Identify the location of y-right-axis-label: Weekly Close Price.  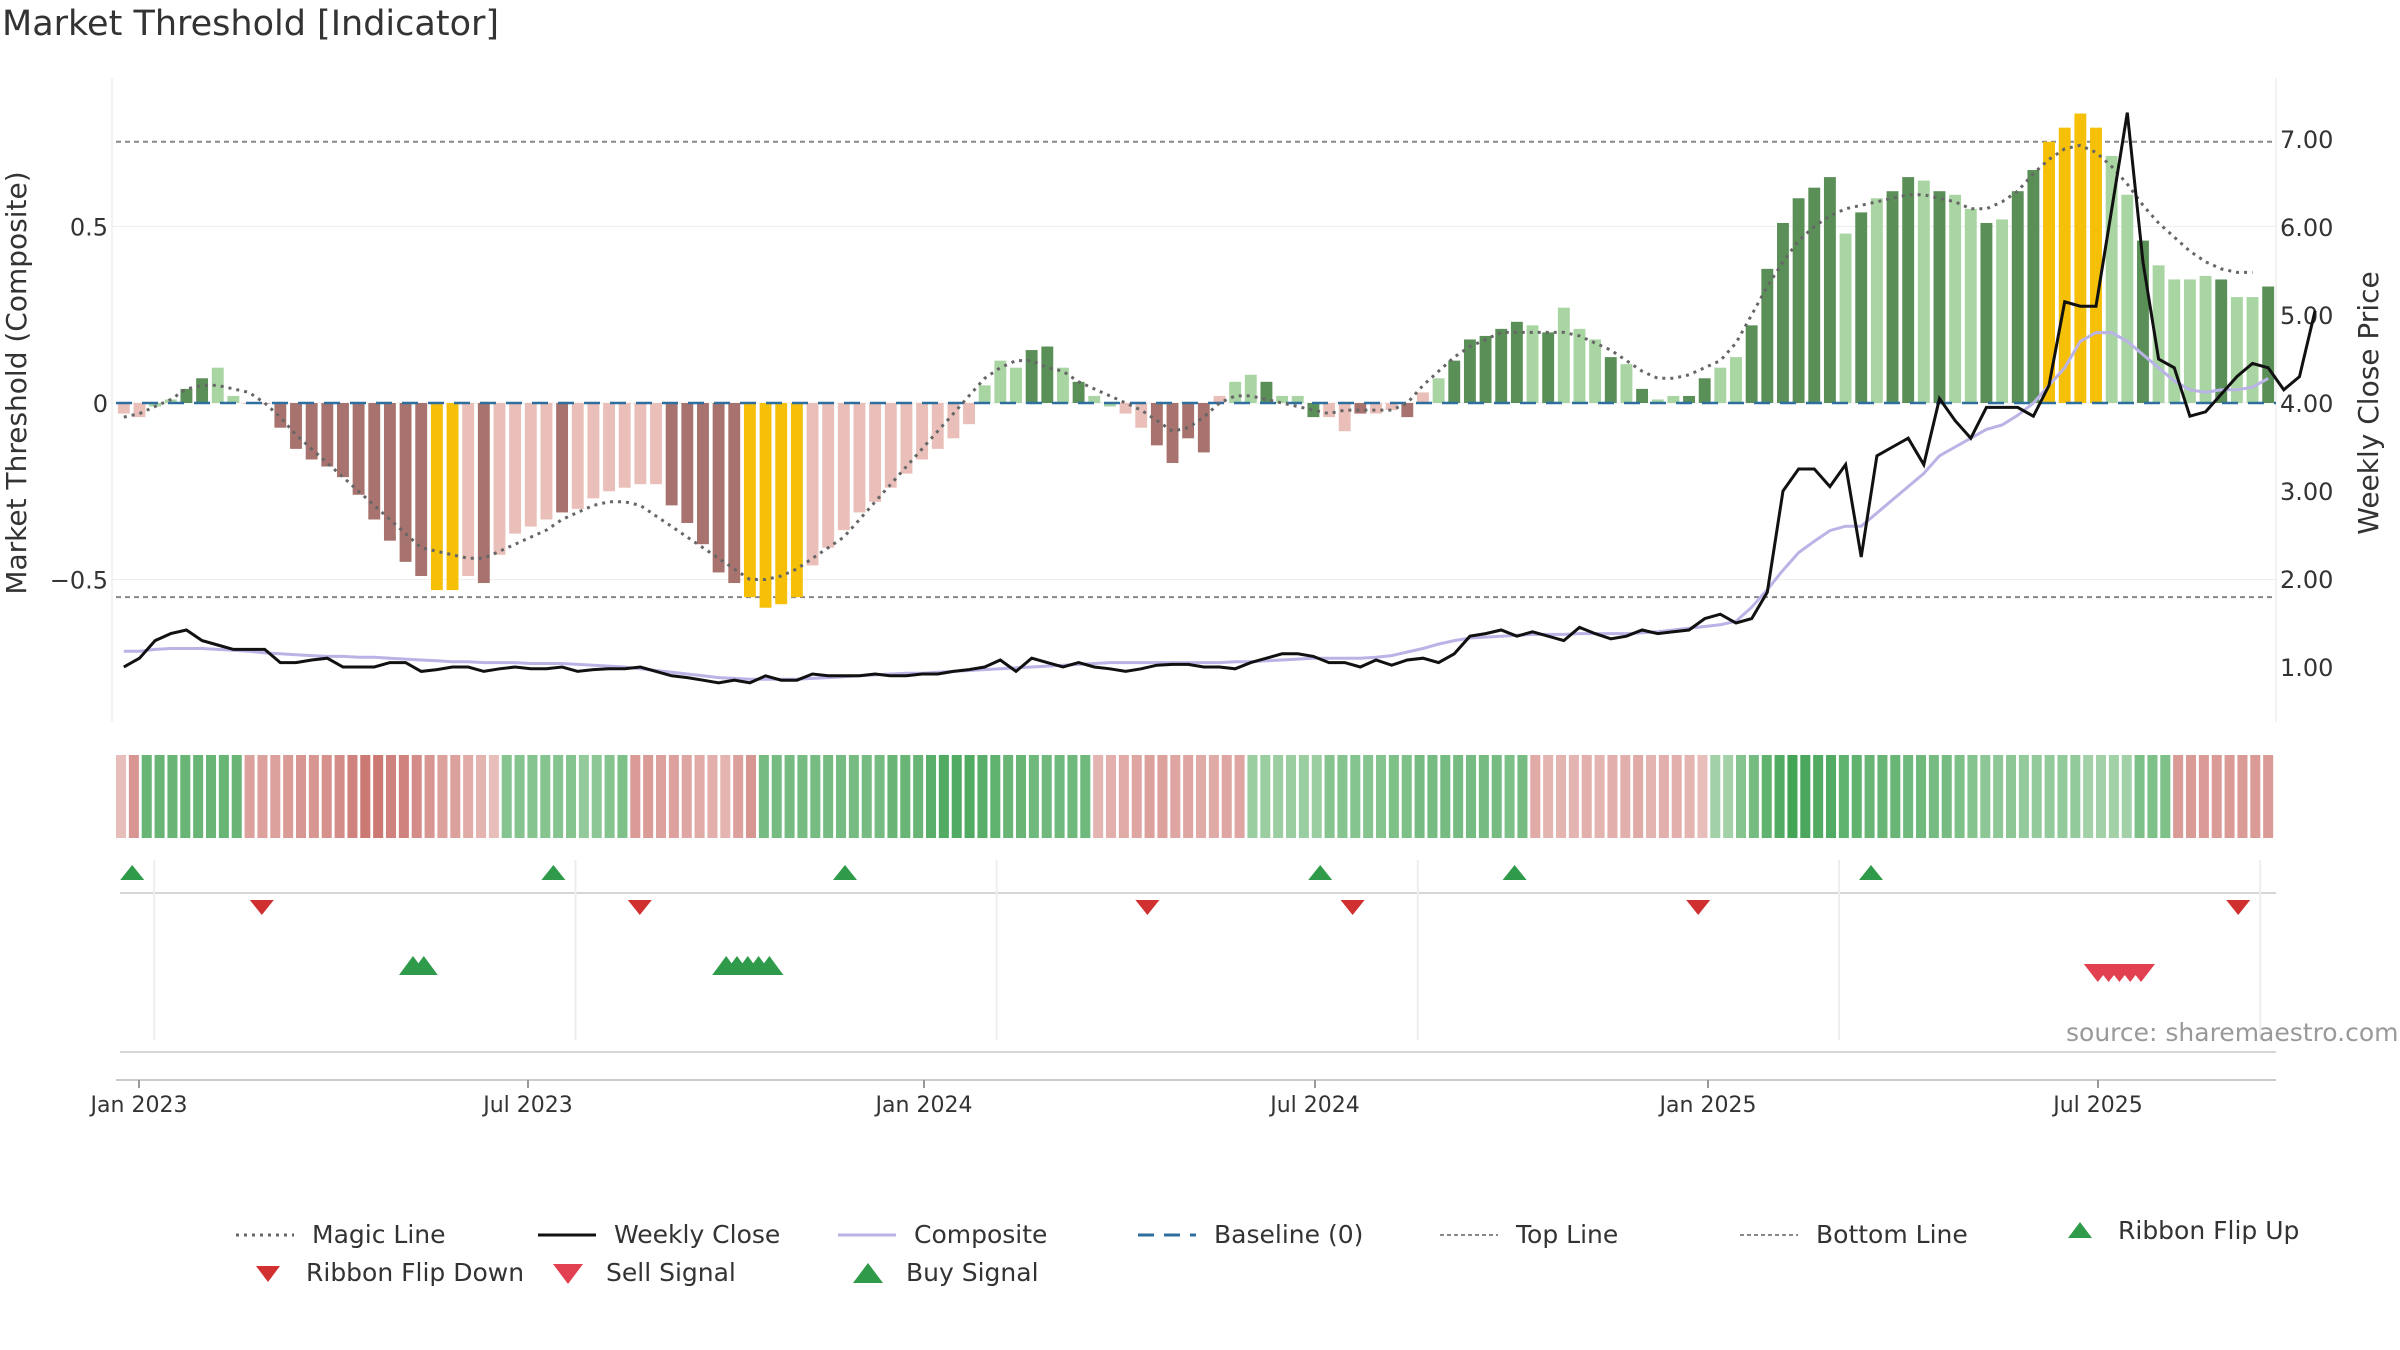
(2368, 402).